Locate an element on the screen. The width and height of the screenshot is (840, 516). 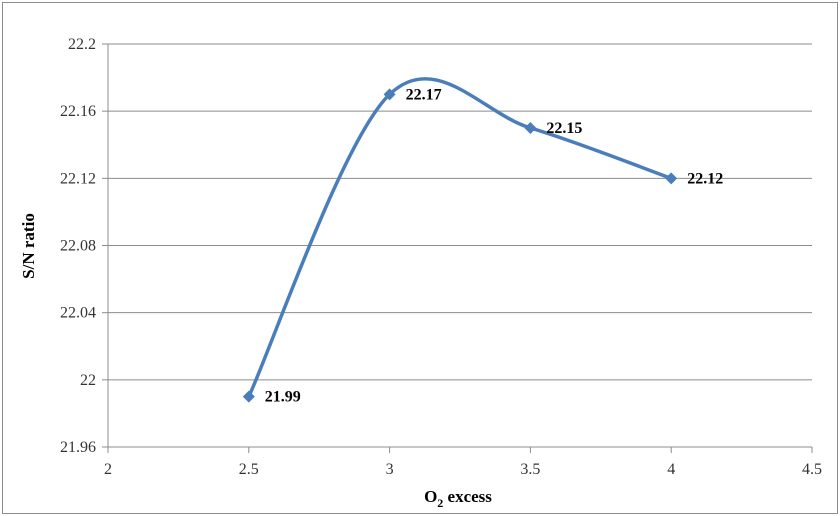
y-tick-label: 22.08 is located at coordinates (78, 246).